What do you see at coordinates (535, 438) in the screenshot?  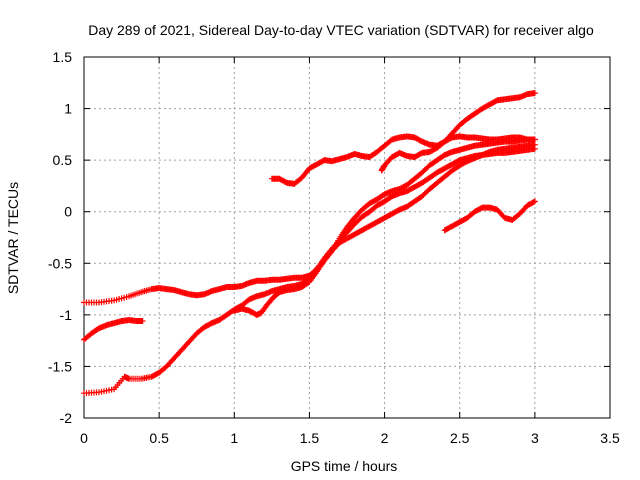 I see `x-tick-label: 3` at bounding box center [535, 438].